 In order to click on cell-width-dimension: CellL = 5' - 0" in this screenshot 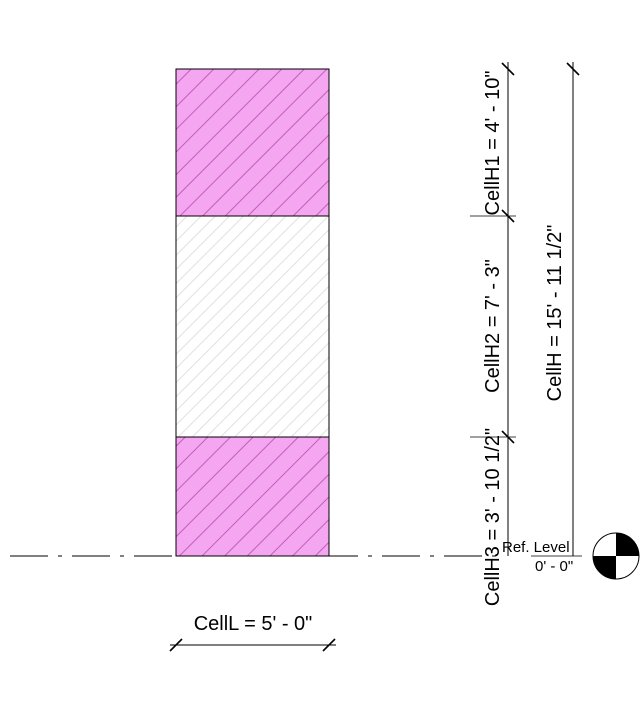, I will do `click(252, 632)`.